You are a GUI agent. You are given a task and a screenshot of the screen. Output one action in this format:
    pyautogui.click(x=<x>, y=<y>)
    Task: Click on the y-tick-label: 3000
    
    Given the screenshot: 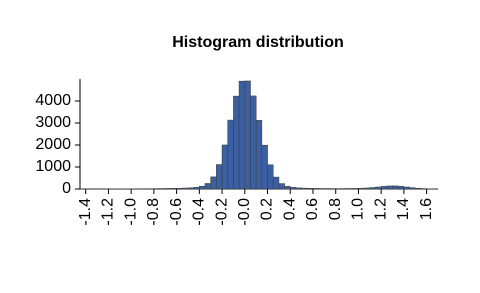 What is the action you would take?
    pyautogui.click(x=53, y=122)
    